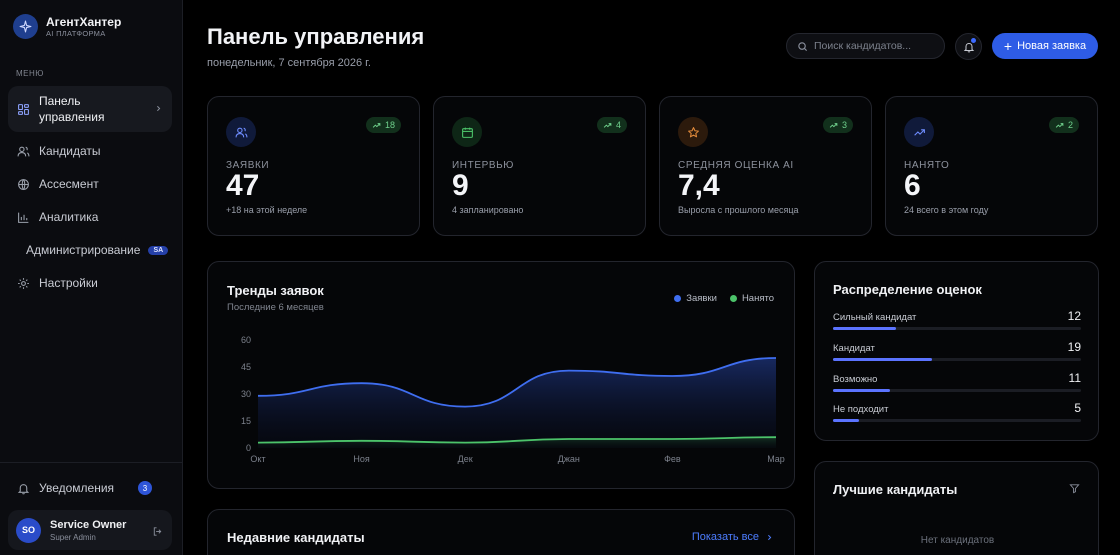 This screenshot has height=555, width=1120. Describe the element at coordinates (389, 125) in the screenshot. I see `trend-value: 18` at that location.